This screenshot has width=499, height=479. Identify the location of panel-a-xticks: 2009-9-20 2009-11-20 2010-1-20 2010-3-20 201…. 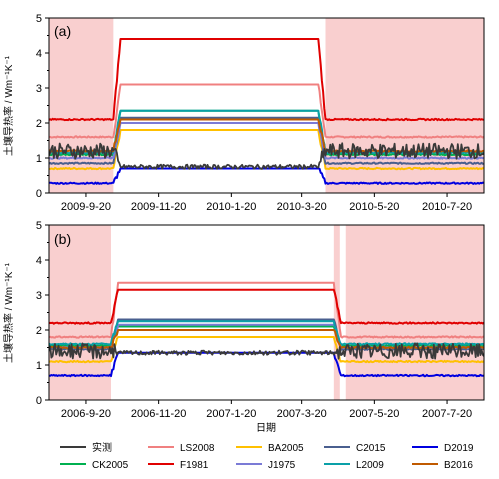
(266, 203).